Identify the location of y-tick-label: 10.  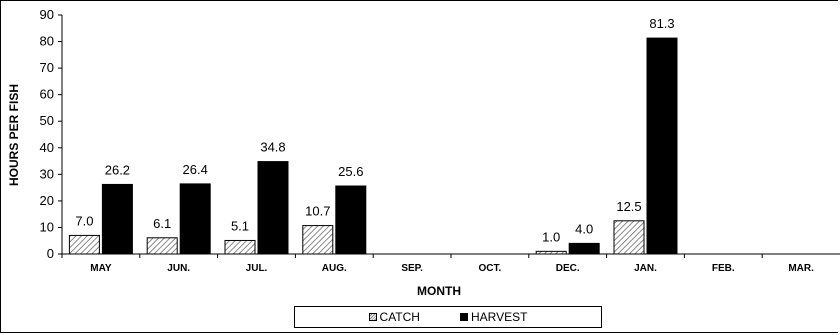
(47, 226).